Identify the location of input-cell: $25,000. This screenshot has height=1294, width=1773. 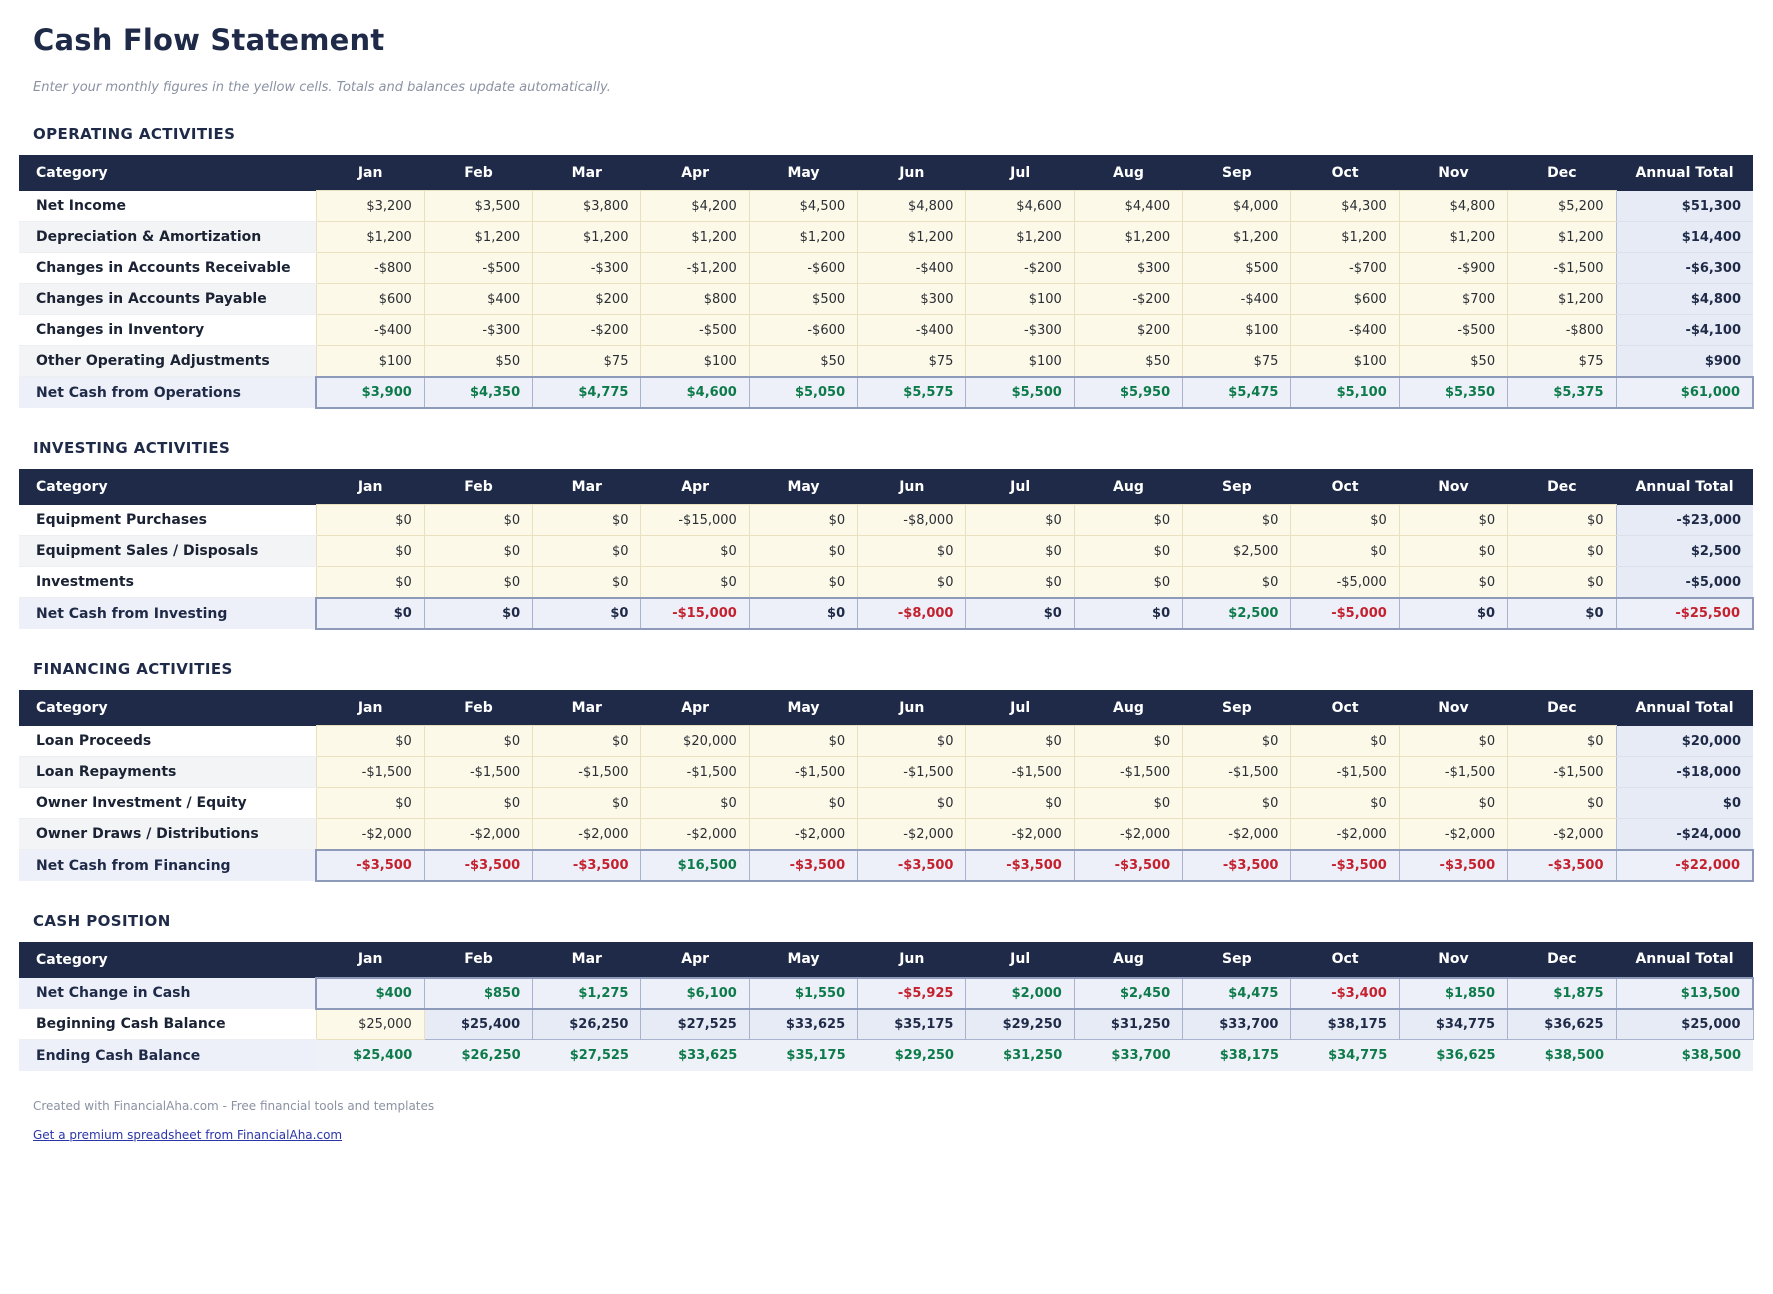
(370, 1024).